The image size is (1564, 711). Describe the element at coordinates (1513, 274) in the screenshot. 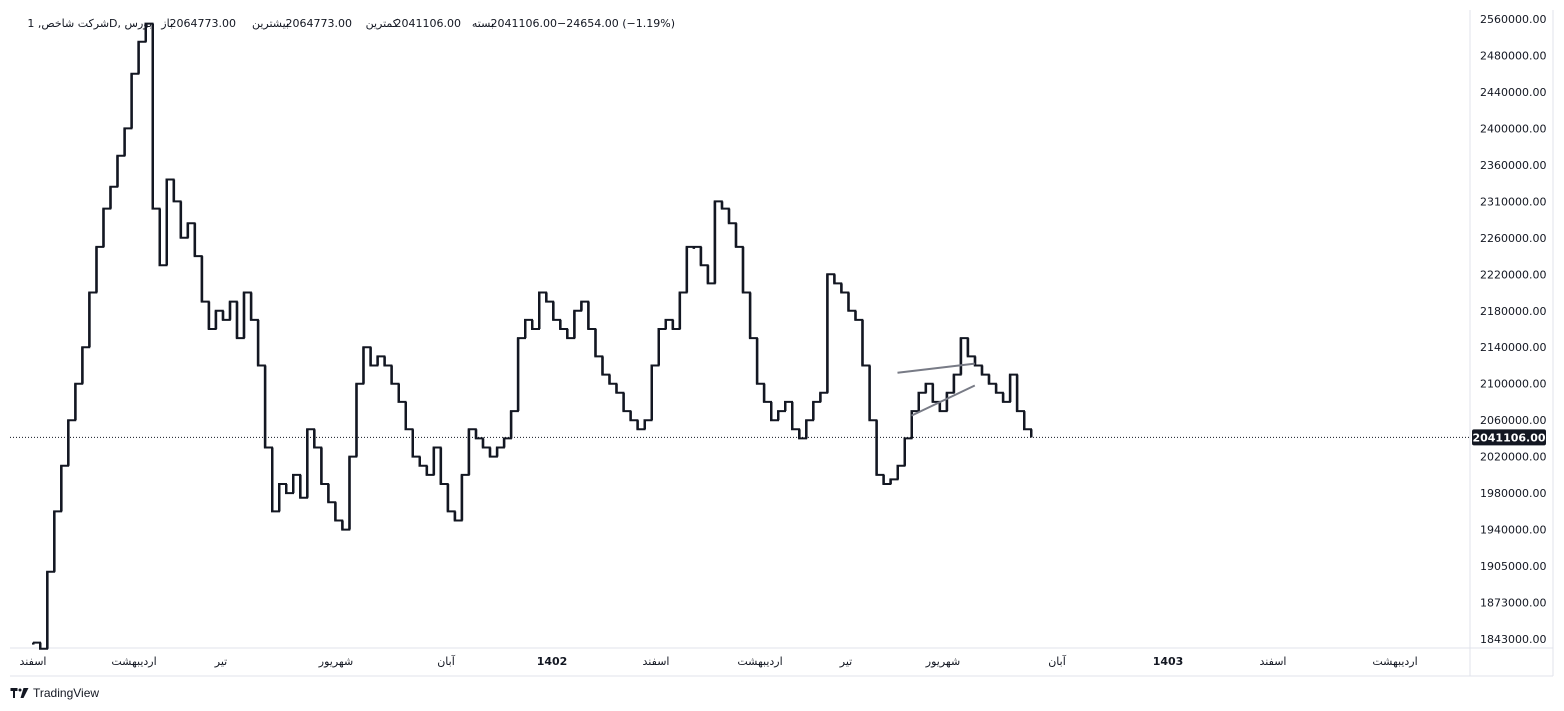

I see `y-tick-label: 2220000.00` at that location.